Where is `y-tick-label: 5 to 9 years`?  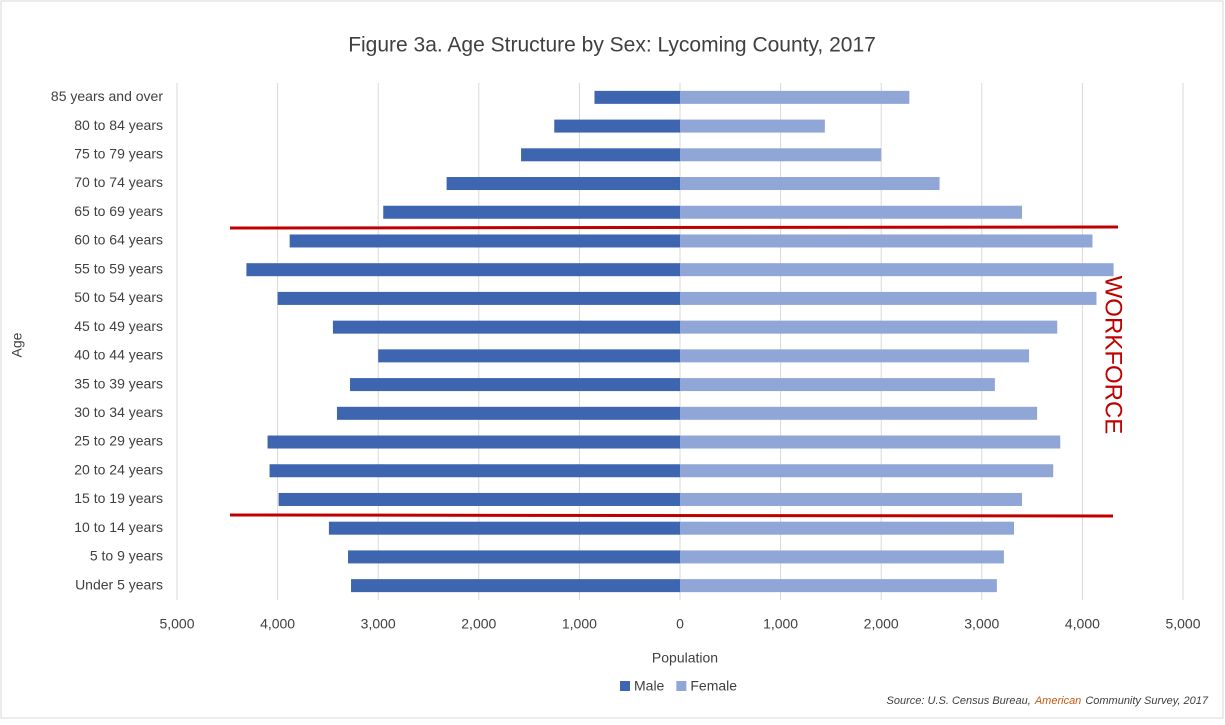 y-tick-label: 5 to 9 years is located at coordinates (126, 556).